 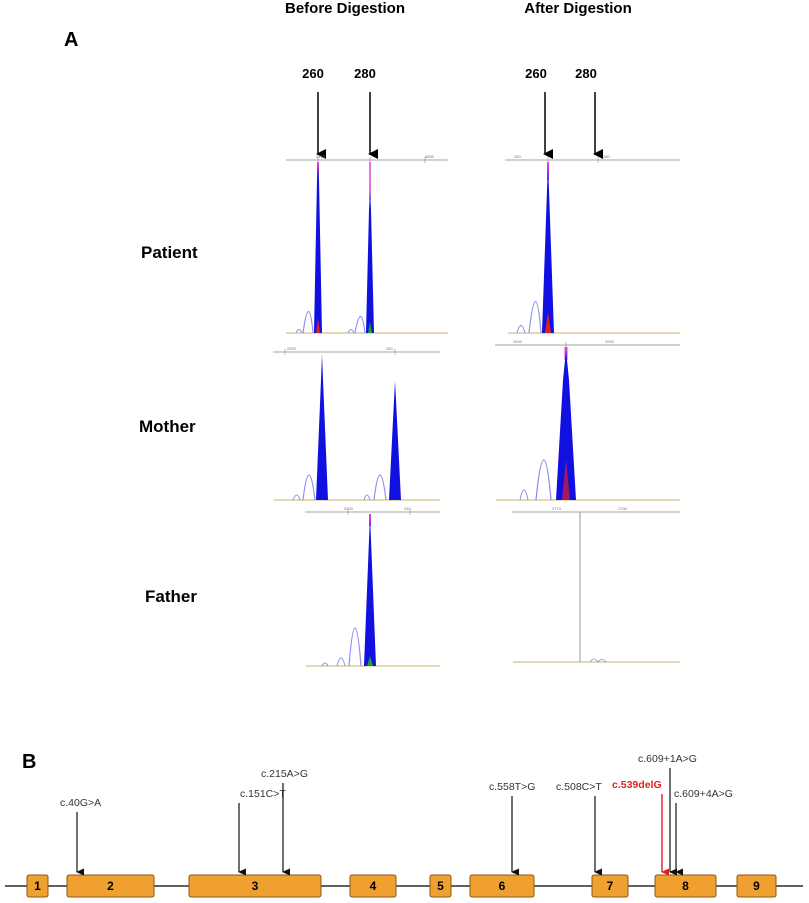 I want to click on exon-6: 6, so click(x=502, y=886).